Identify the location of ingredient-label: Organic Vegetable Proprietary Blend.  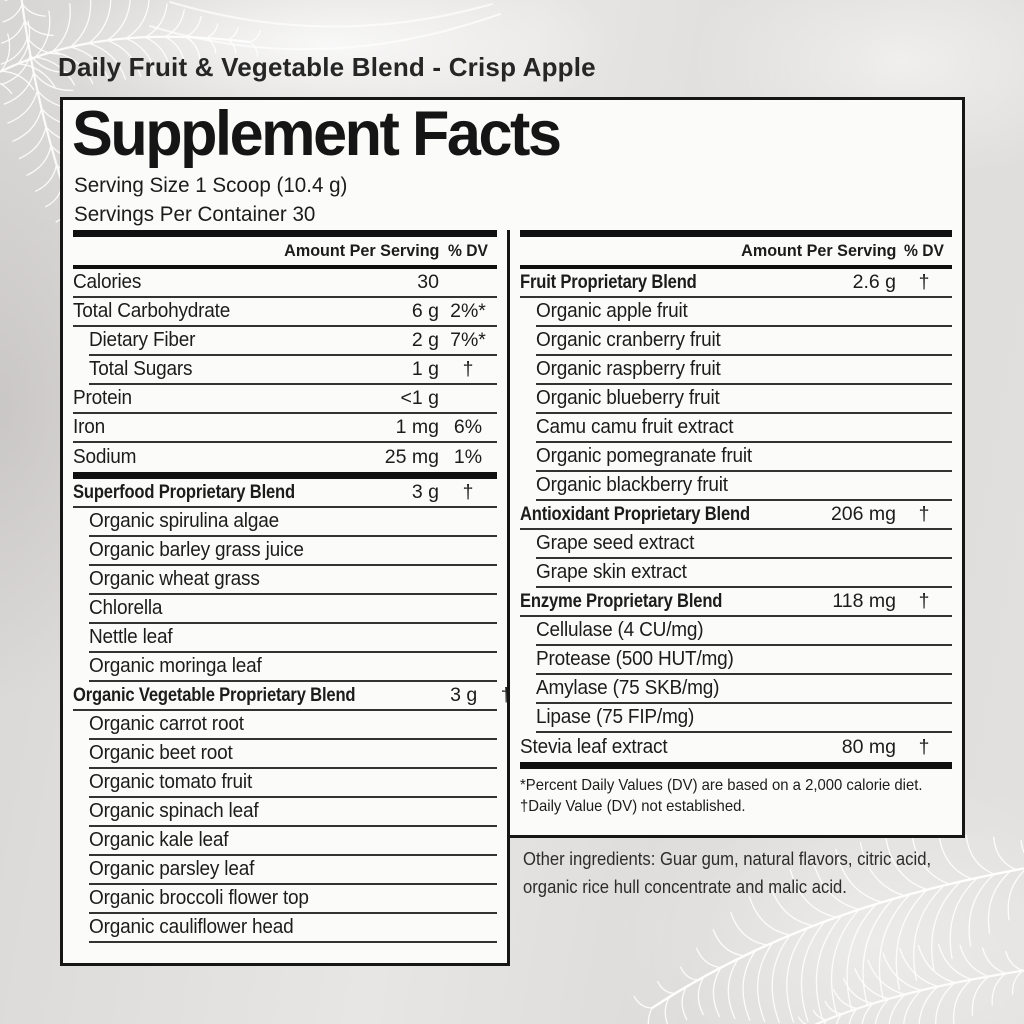
(214, 695).